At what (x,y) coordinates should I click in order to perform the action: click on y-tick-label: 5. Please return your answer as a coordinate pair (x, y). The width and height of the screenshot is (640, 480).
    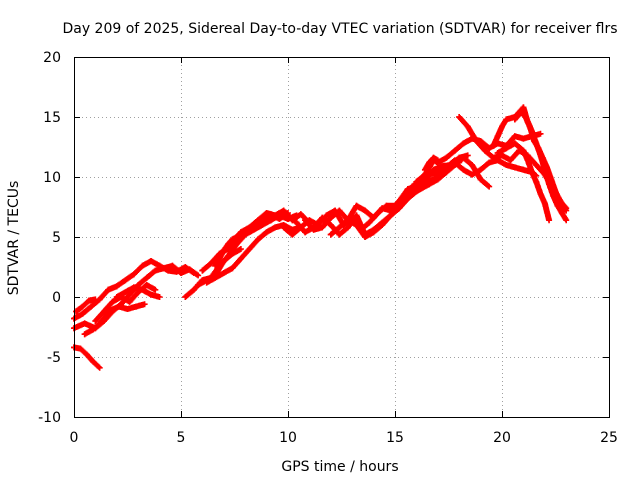
    Looking at the image, I should click on (56, 238).